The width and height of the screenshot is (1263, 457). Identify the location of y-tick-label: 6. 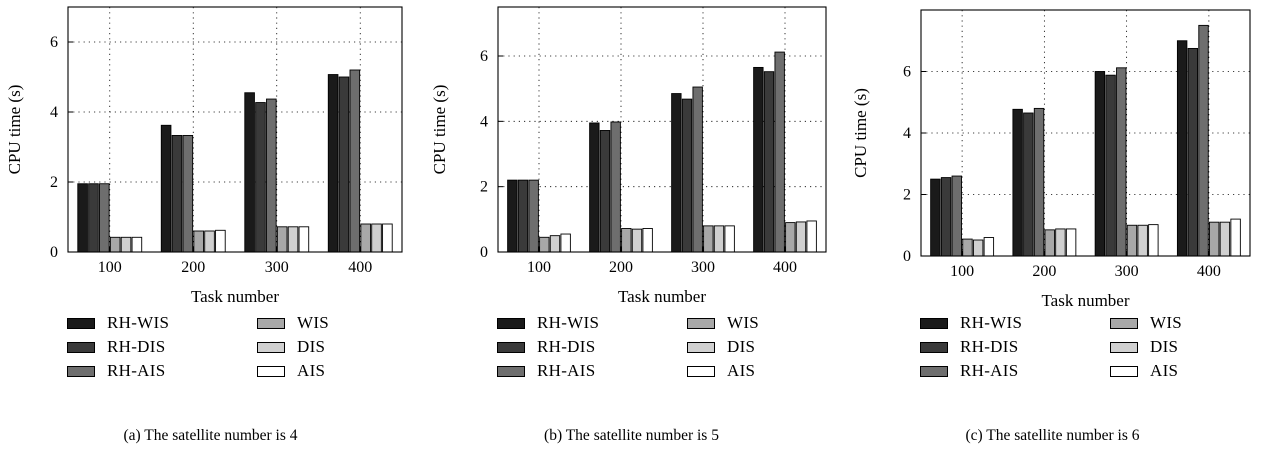
(54, 42).